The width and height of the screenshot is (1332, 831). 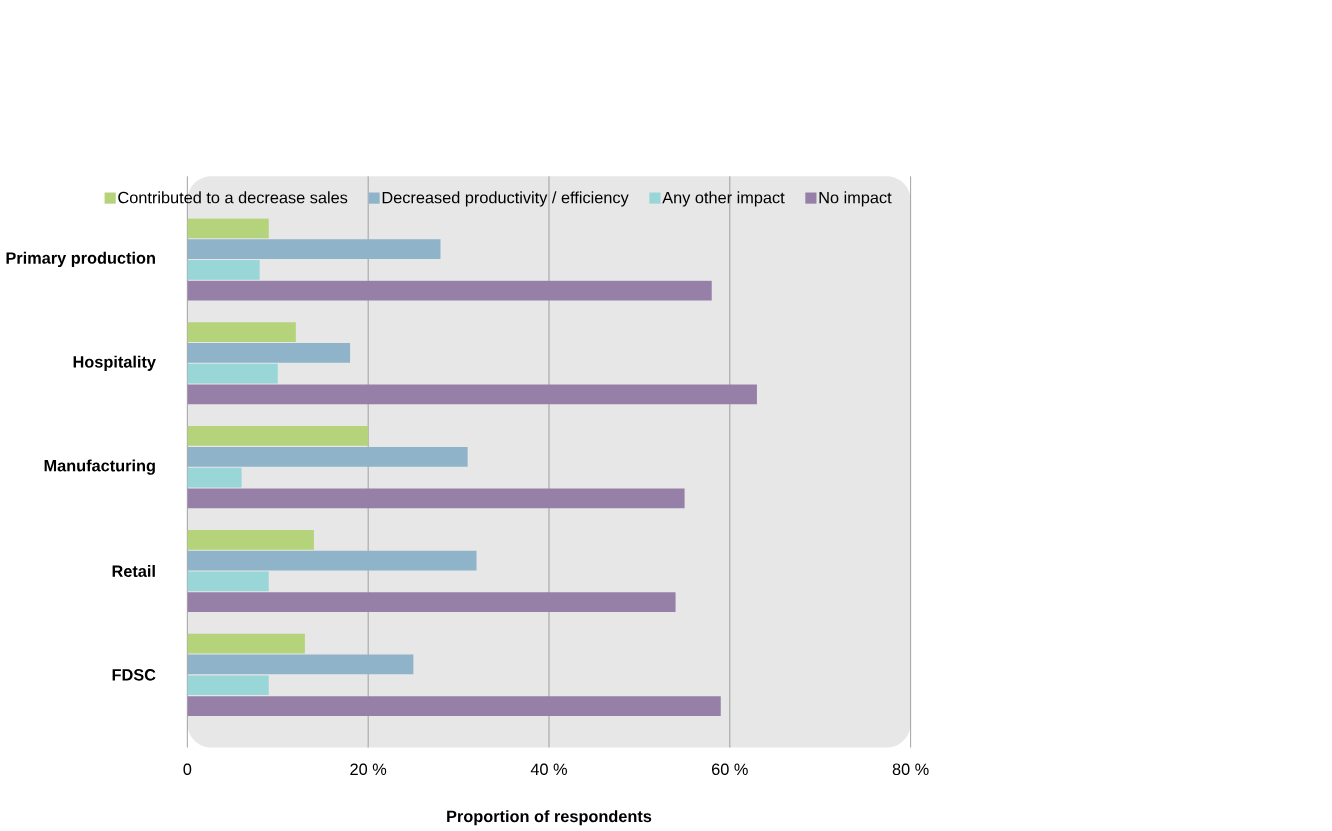 I want to click on y-tick-label: Manufacturing, so click(x=99, y=467).